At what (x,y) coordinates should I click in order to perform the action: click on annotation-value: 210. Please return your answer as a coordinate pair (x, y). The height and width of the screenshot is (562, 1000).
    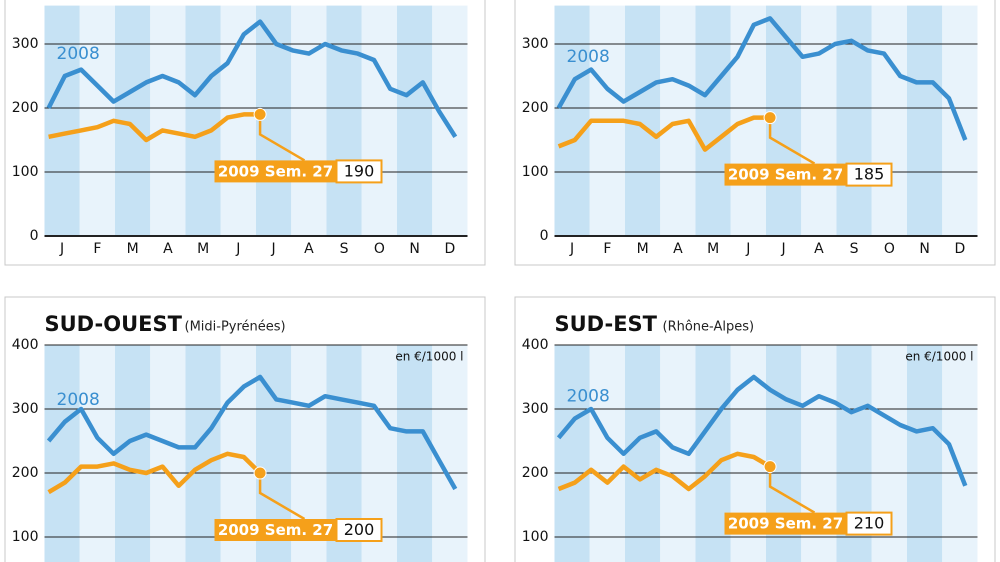
    Looking at the image, I should click on (869, 523).